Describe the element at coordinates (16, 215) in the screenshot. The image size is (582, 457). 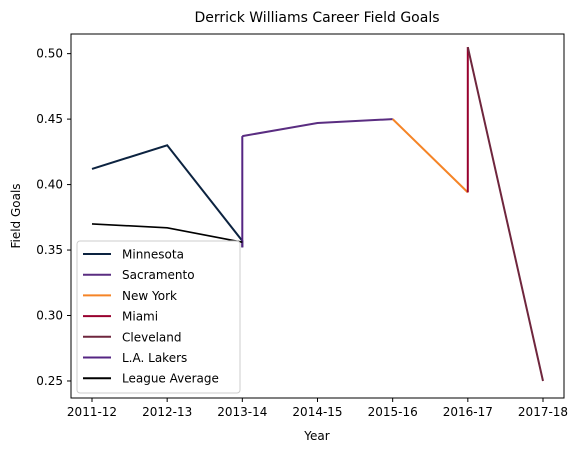
I see `y-axis-label: Field Goals` at that location.